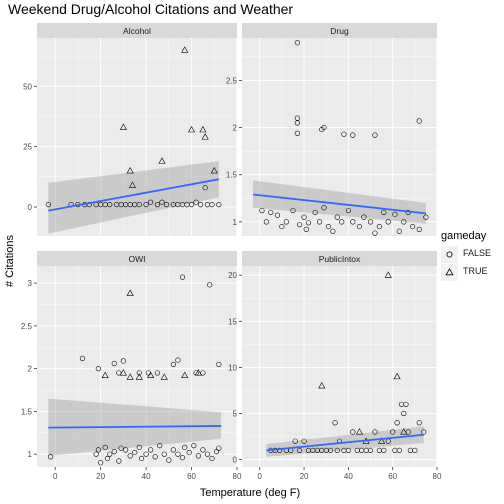 This screenshot has height=504, width=504. I want to click on facet-strip-publicintox, so click(339, 258).